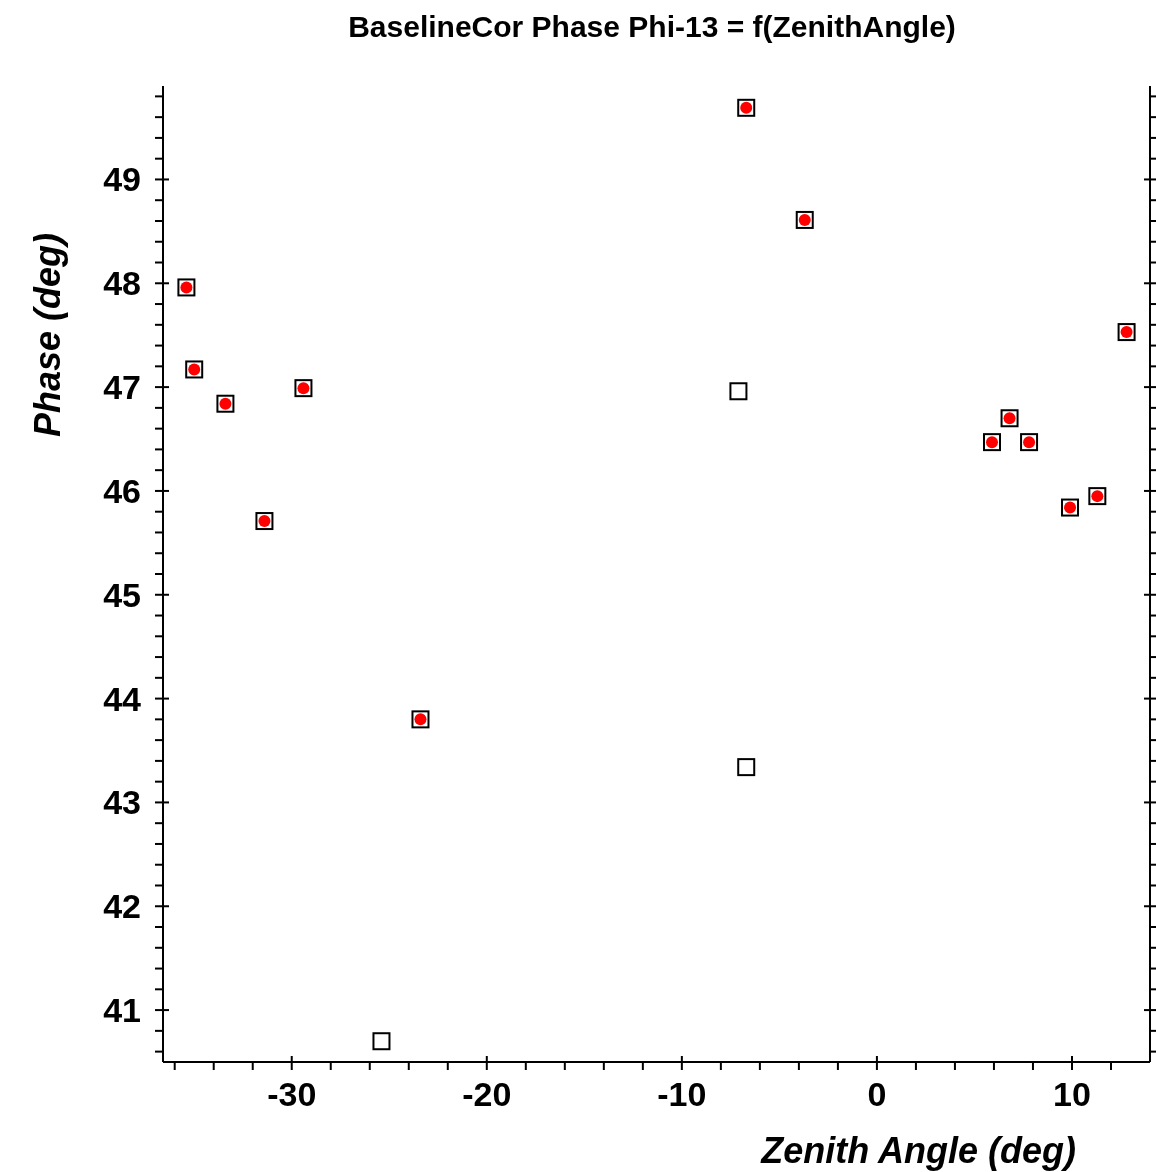 This screenshot has height=1172, width=1156. I want to click on y-tick-label: 43, so click(122, 802).